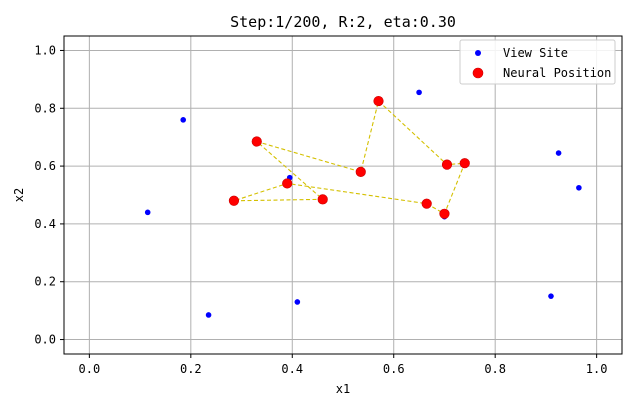  Describe the element at coordinates (45, 108) in the screenshot. I see `y-tick-label: 0.8` at that location.